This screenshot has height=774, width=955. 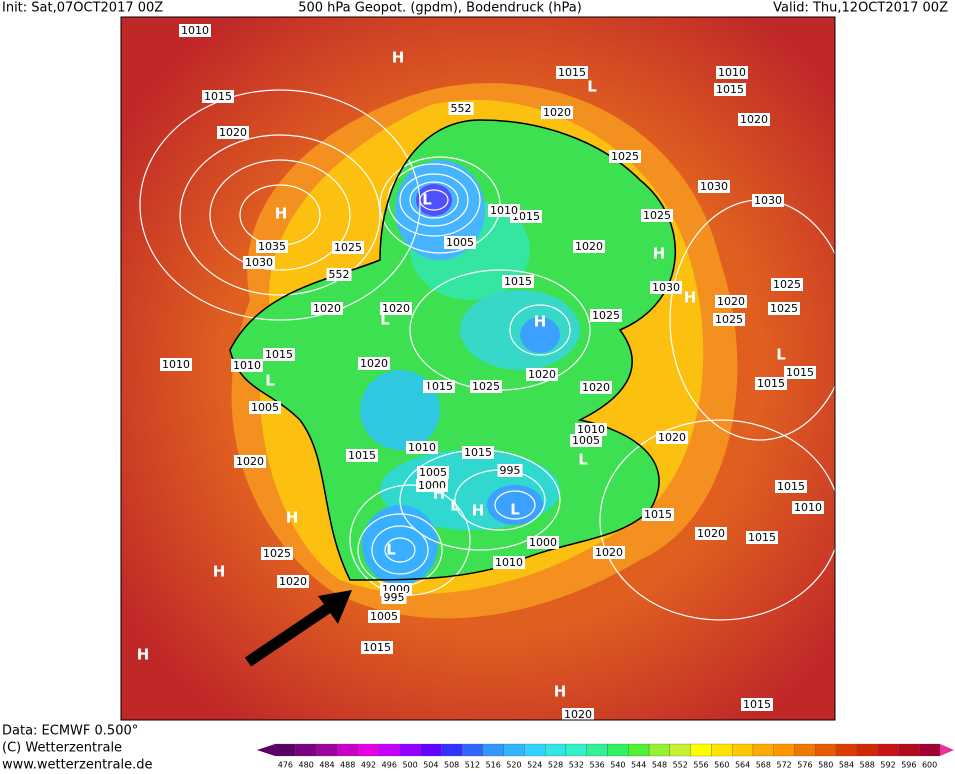 What do you see at coordinates (306, 765) in the screenshot?
I see `colorbar-label: 480` at bounding box center [306, 765].